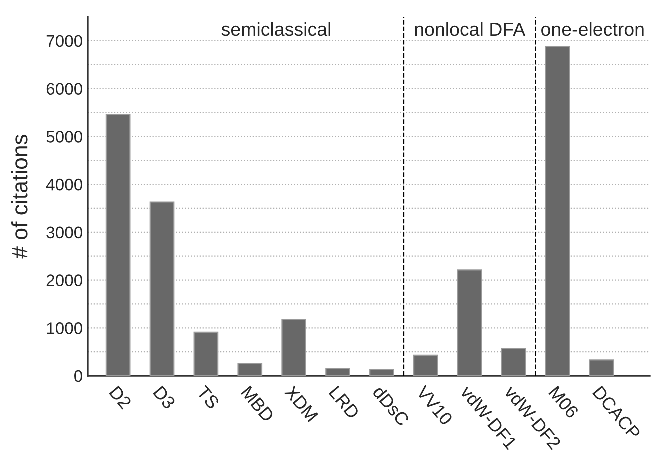 The height and width of the screenshot is (457, 654). Describe the element at coordinates (593, 29) in the screenshot. I see `annotation: one-electron` at that location.